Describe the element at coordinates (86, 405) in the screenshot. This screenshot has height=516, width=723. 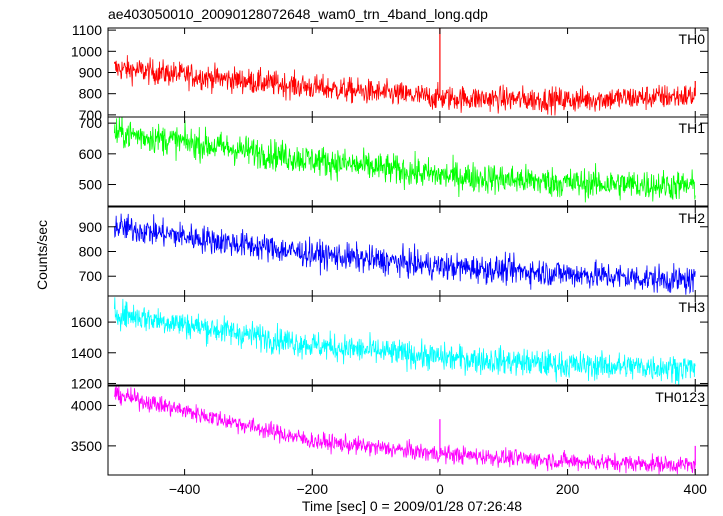
I see `y-tick-label: 4000` at that location.